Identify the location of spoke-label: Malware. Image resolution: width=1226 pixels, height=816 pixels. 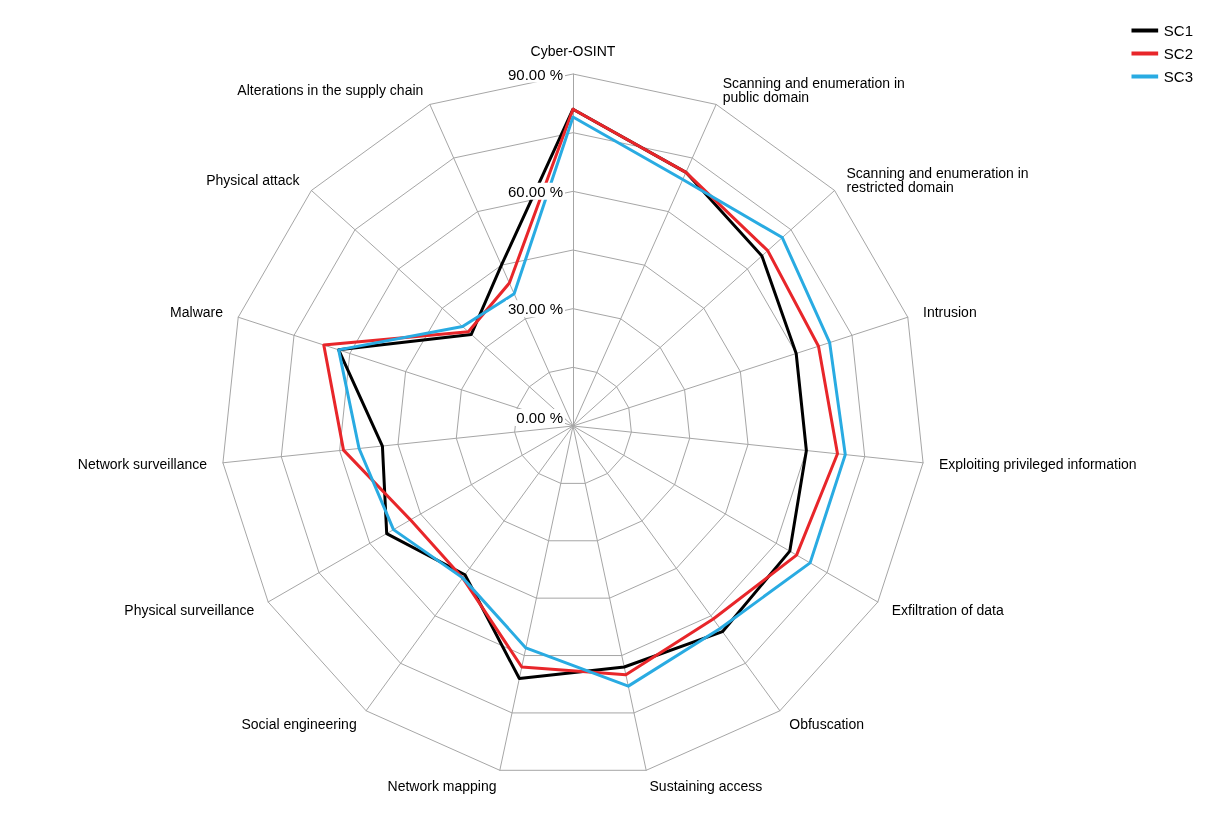
(197, 312).